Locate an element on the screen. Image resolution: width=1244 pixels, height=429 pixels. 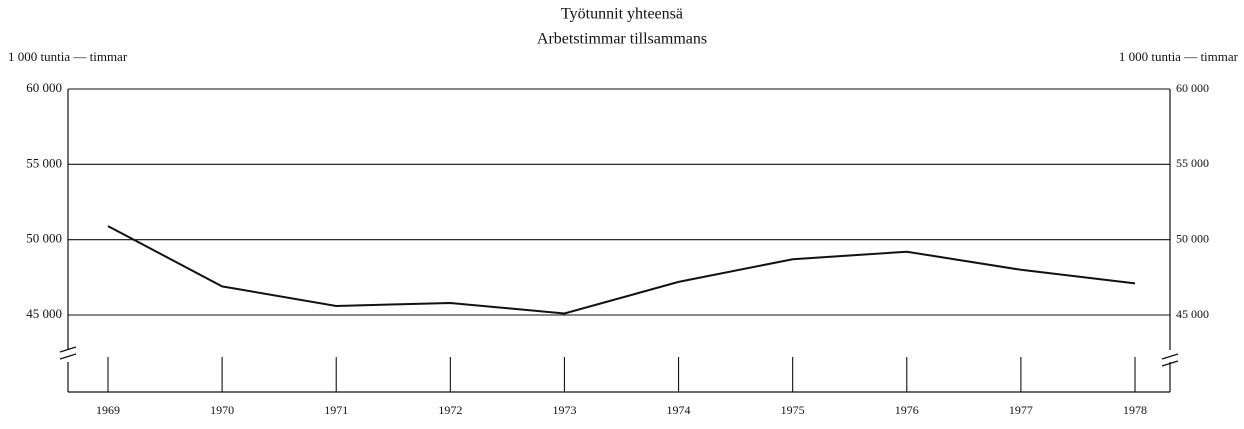
chart-subtitle: Arbetstimmar tillsammans is located at coordinates (622, 39).